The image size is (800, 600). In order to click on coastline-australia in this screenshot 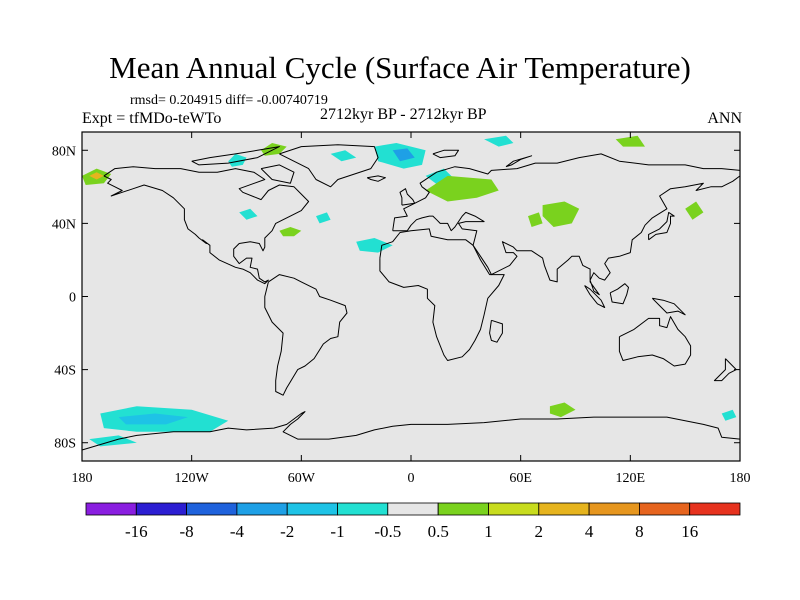, I will do `click(655, 341)`.